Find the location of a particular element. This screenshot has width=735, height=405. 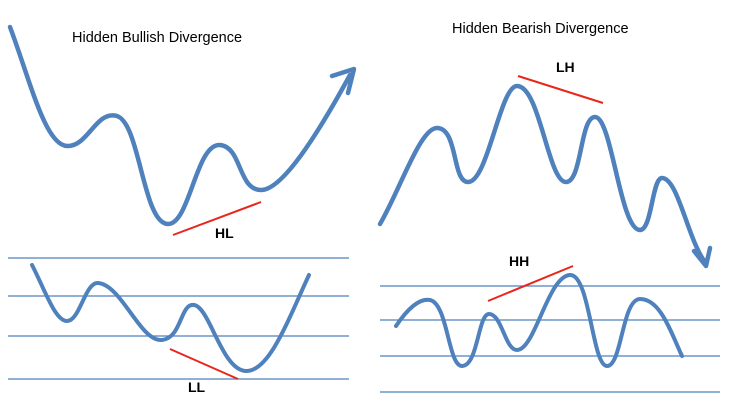

bullish-price-divergence-line is located at coordinates (217, 218).